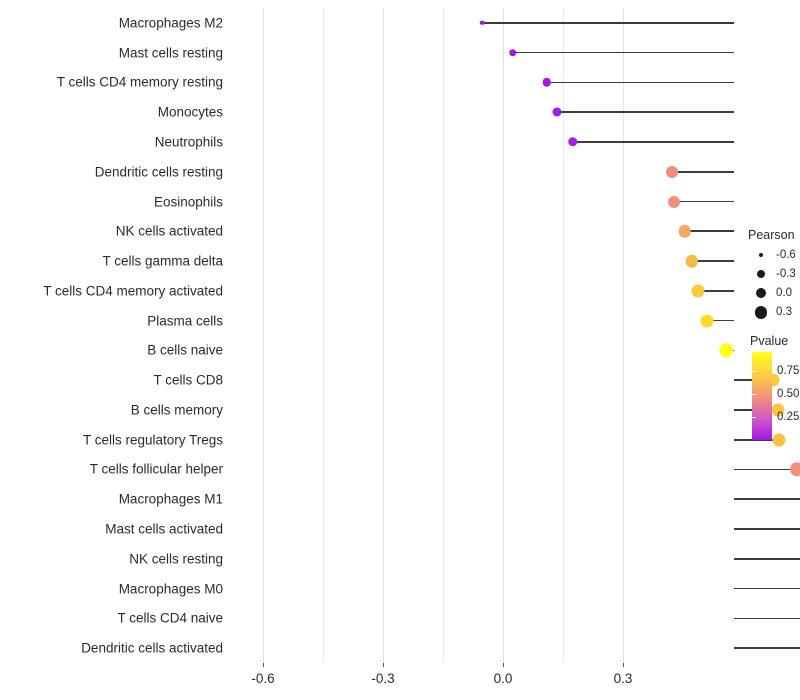 This screenshot has height=700, width=800. What do you see at coordinates (773, 274) in the screenshot?
I see `pearson-legend-key: -0.3` at bounding box center [773, 274].